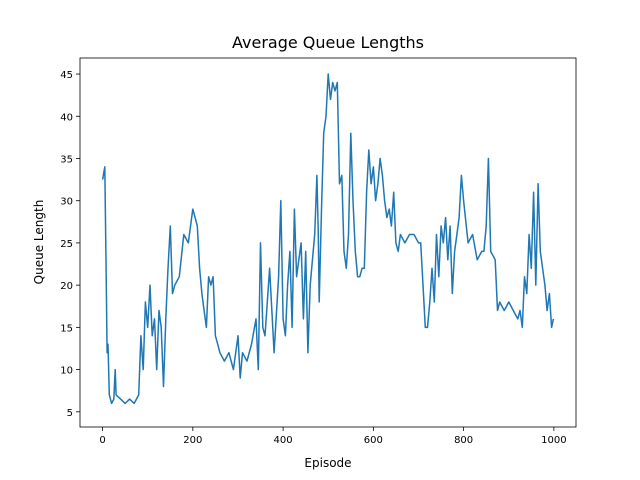  Describe the element at coordinates (66, 286) in the screenshot. I see `y-tick-label: 20` at that location.